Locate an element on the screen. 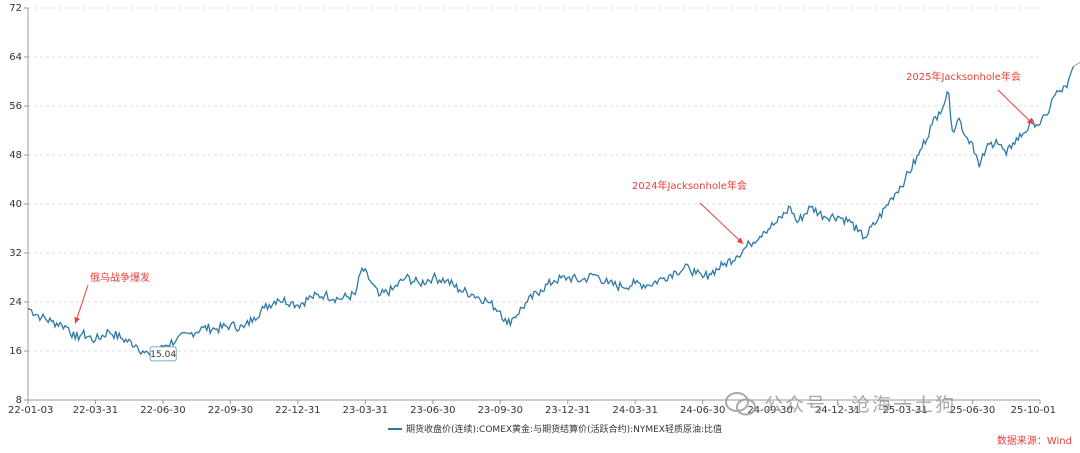 Image resolution: width=1080 pixels, height=453 pixels. legend-swatch is located at coordinates (395, 428).